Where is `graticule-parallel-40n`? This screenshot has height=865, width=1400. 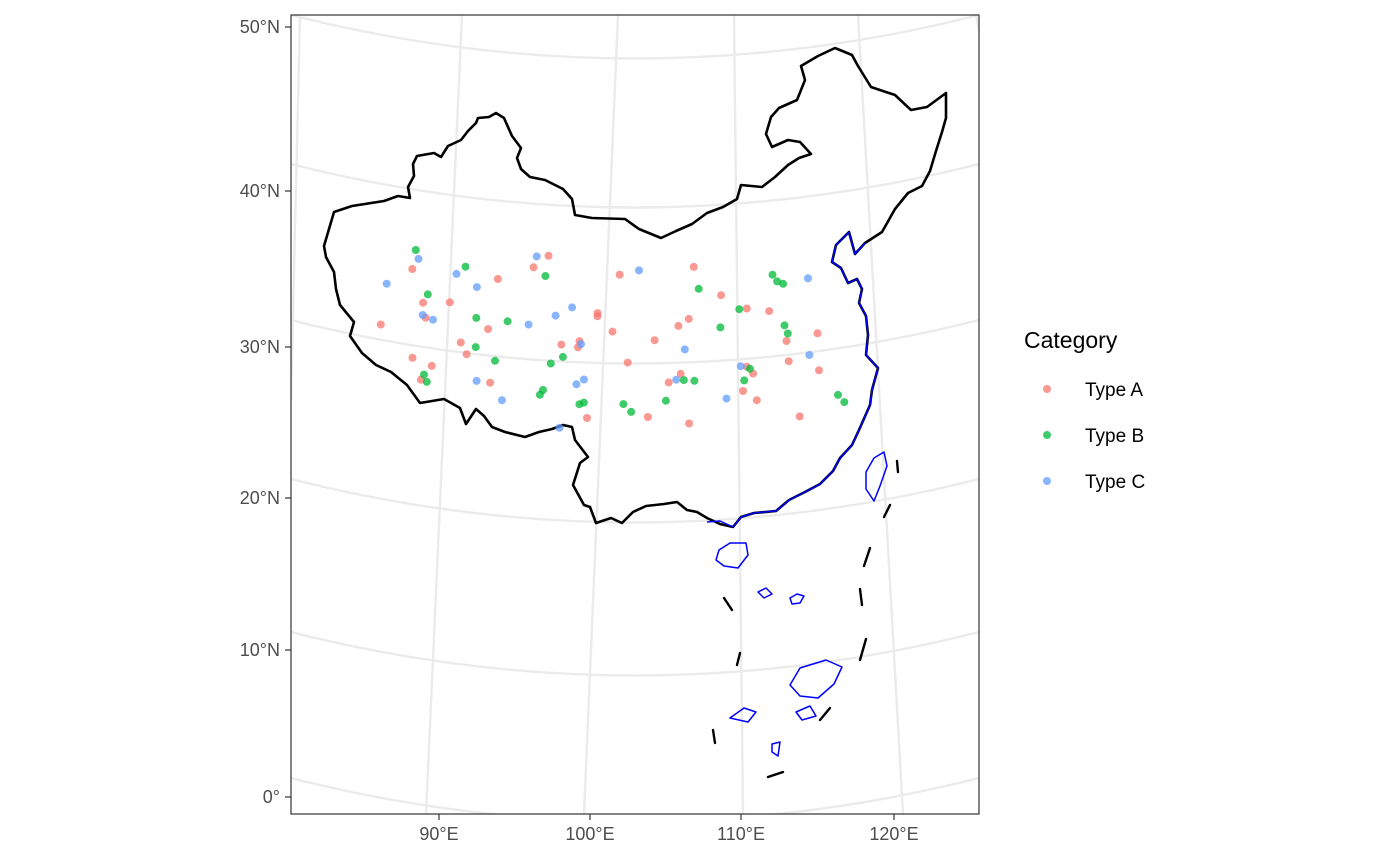
graticule-parallel-40n is located at coordinates (635, 185).